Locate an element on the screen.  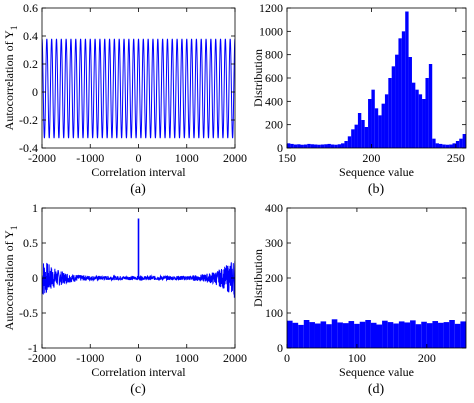
axes-frame is located at coordinates (138, 78).